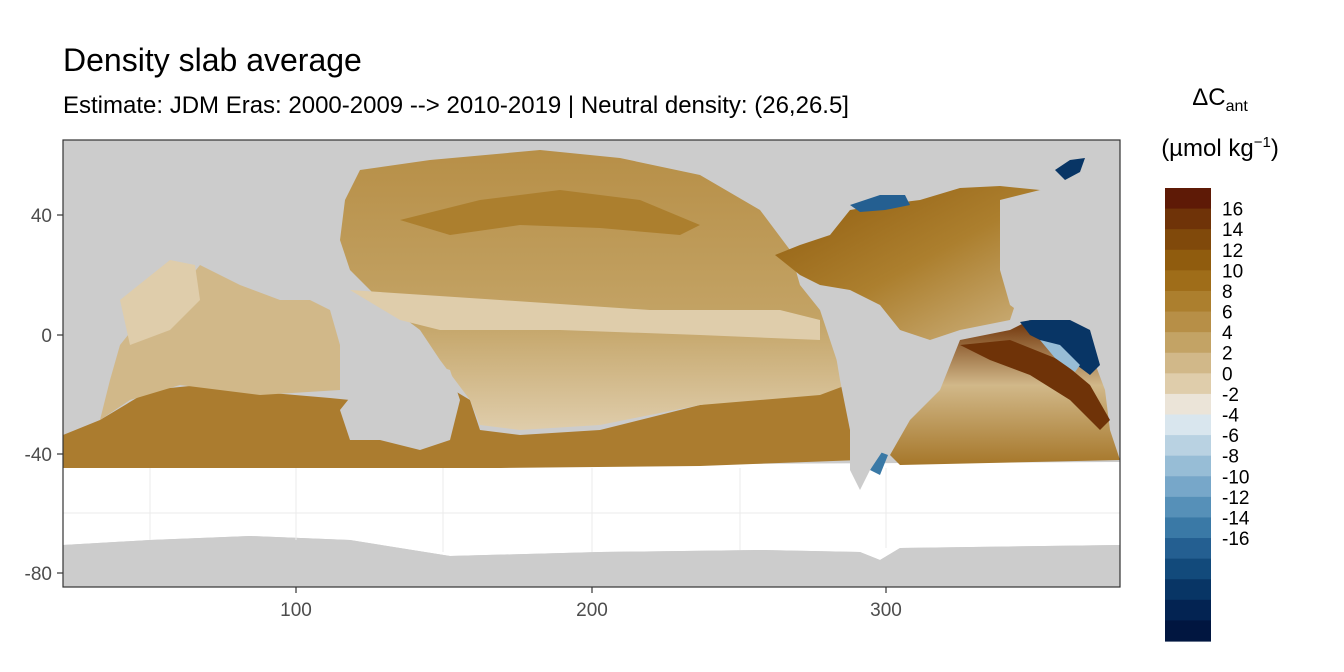 This screenshot has height=672, width=1344. I want to click on legend-label: 16, so click(1232, 210).